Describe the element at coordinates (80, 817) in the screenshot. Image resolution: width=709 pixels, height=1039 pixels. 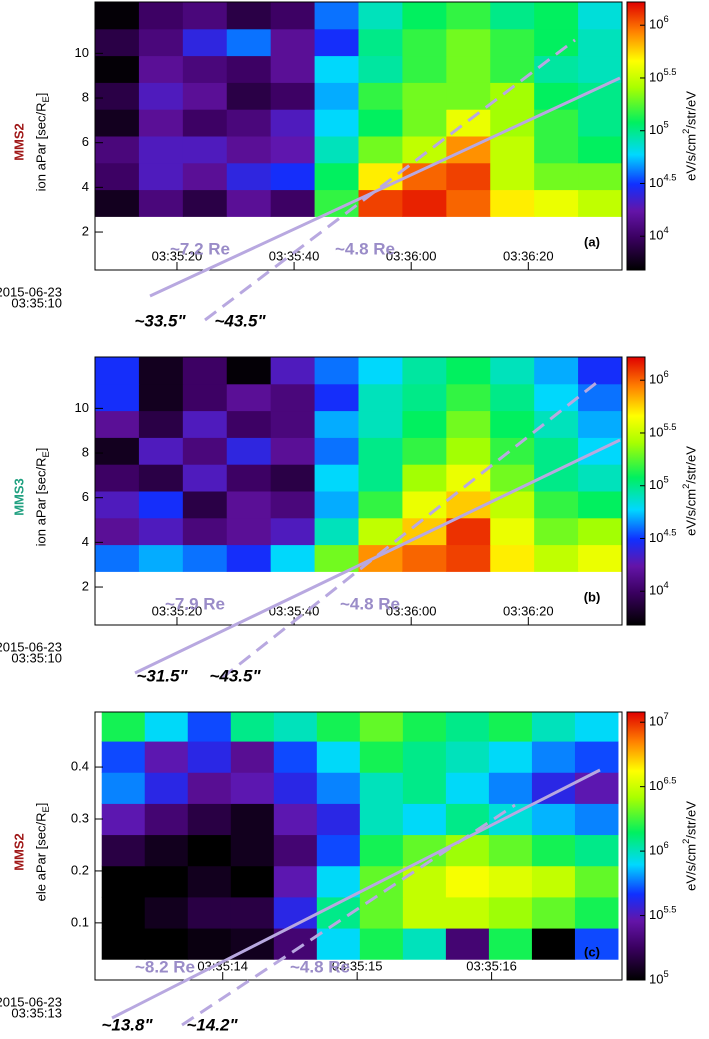
I see `y-tick-label: 0.3` at that location.